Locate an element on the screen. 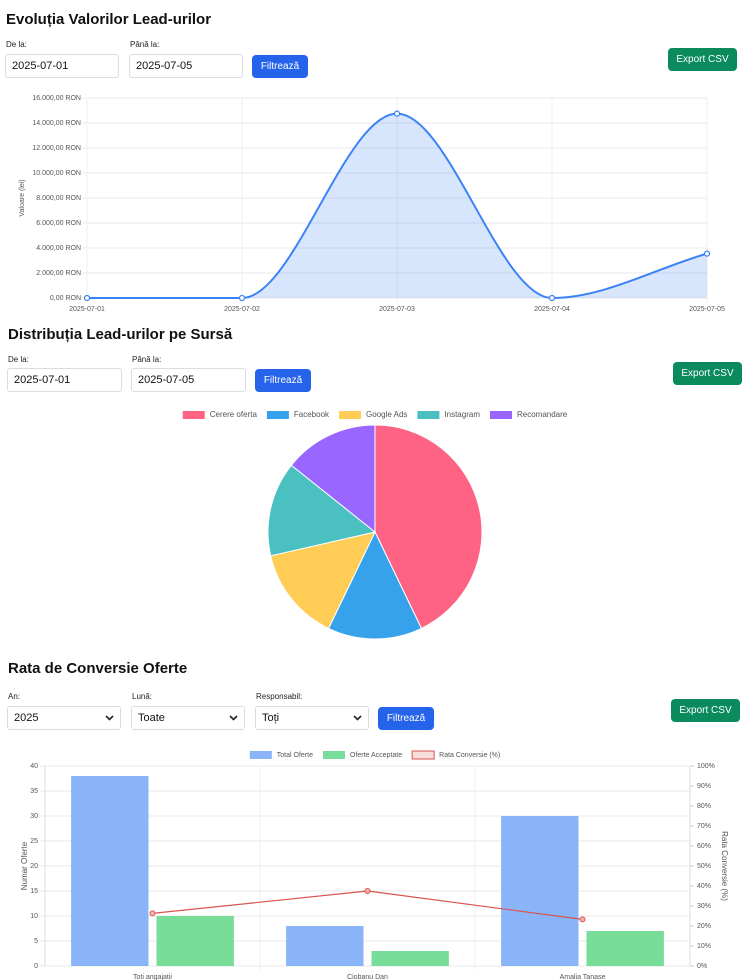 Image resolution: width=750 pixels, height=980 pixels. y-tick-label: 20 is located at coordinates (34, 866).